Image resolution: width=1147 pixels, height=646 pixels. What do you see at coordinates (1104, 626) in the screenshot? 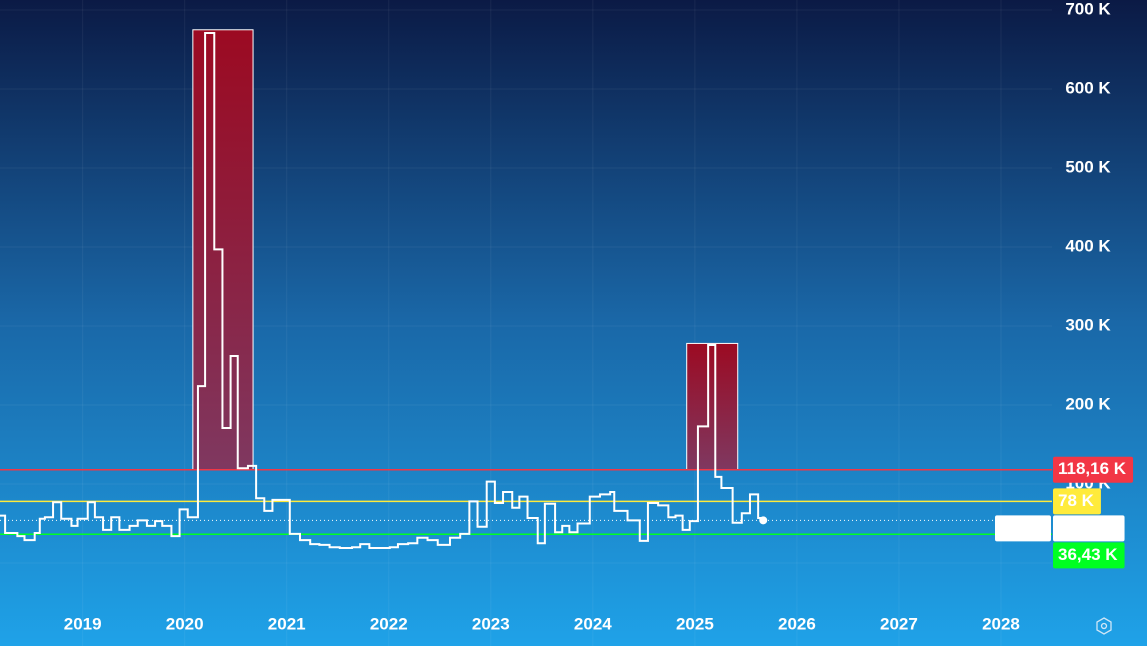
I see `settings-icon` at bounding box center [1104, 626].